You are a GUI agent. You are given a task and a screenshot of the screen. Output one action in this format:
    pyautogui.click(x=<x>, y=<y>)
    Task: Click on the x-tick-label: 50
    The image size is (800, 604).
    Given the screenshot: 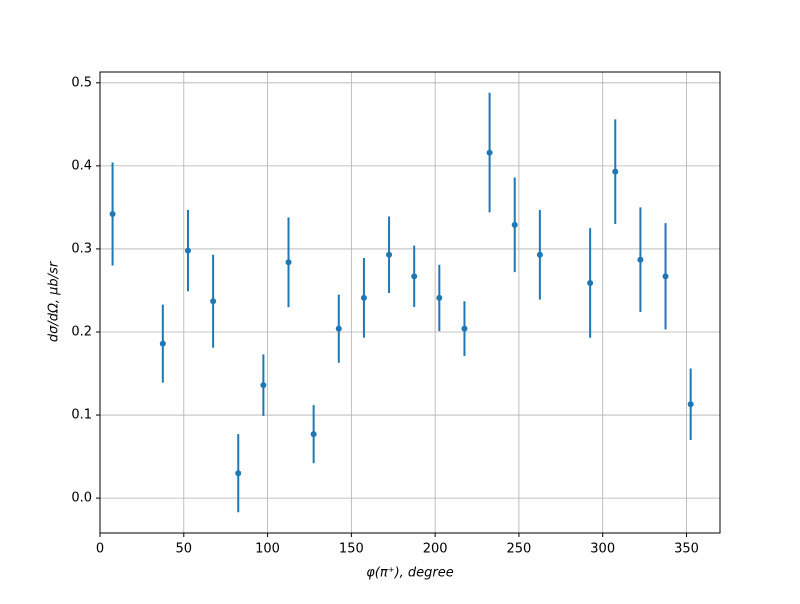 What is the action you would take?
    pyautogui.click(x=184, y=549)
    